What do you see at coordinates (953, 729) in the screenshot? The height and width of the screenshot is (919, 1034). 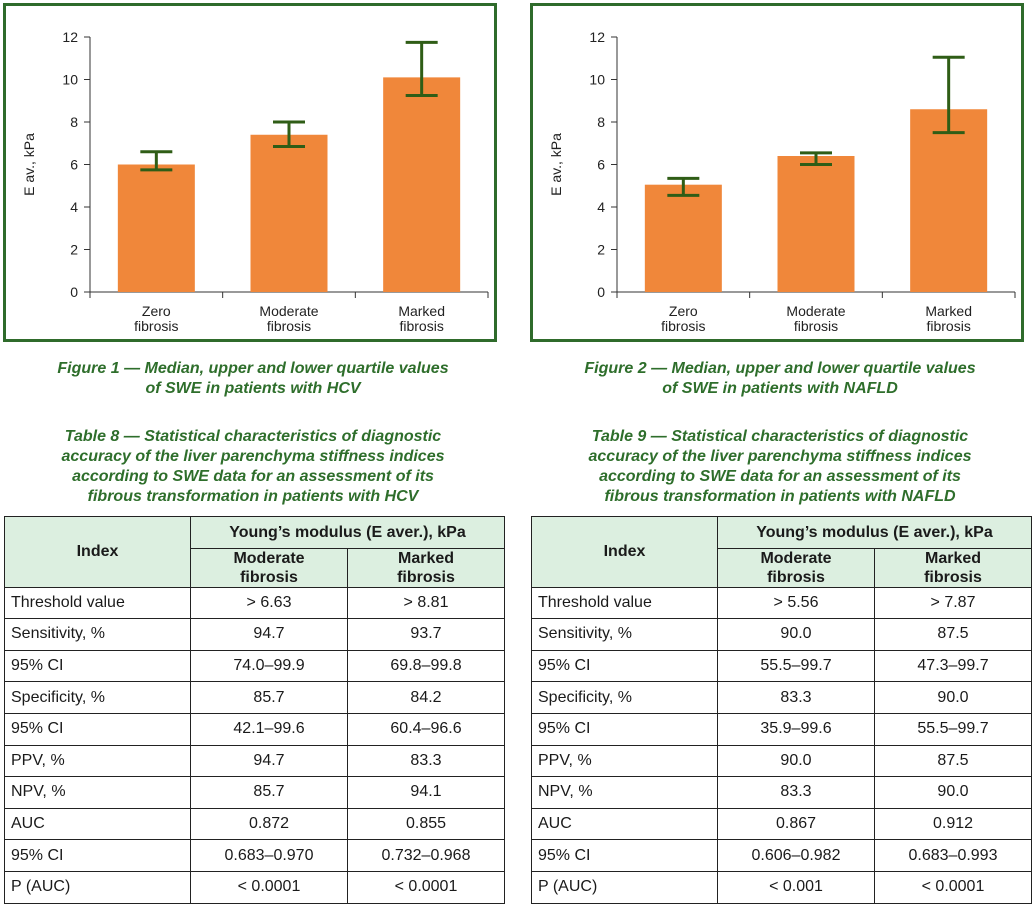 I see `marked-value-cell: 55.5–99.7` at bounding box center [953, 729].